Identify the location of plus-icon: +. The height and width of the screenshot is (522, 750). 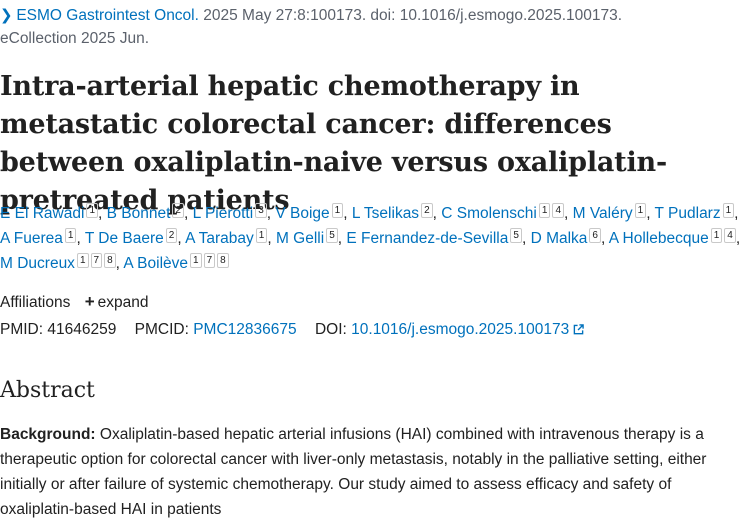
(89, 301).